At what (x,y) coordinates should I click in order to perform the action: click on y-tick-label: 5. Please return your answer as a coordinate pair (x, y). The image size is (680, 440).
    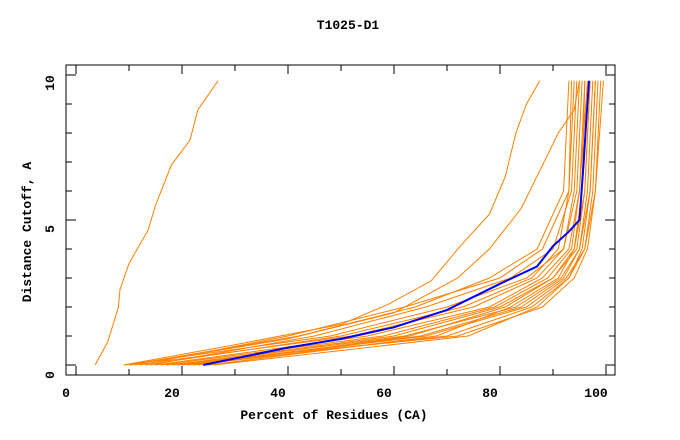
    Looking at the image, I should click on (50, 229).